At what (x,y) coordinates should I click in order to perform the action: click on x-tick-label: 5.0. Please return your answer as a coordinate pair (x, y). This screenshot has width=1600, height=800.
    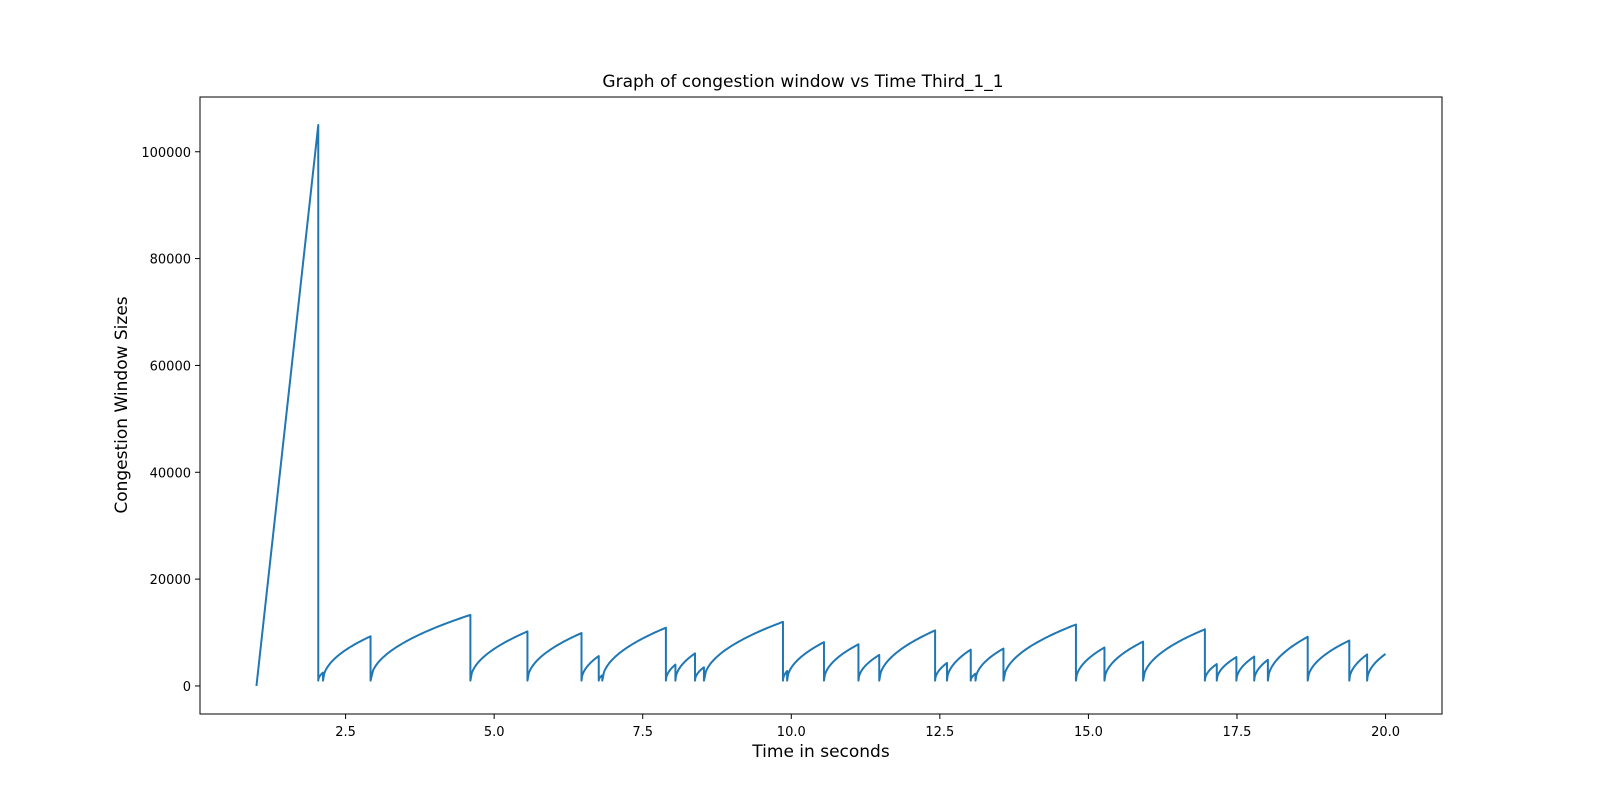
    Looking at the image, I should click on (494, 732).